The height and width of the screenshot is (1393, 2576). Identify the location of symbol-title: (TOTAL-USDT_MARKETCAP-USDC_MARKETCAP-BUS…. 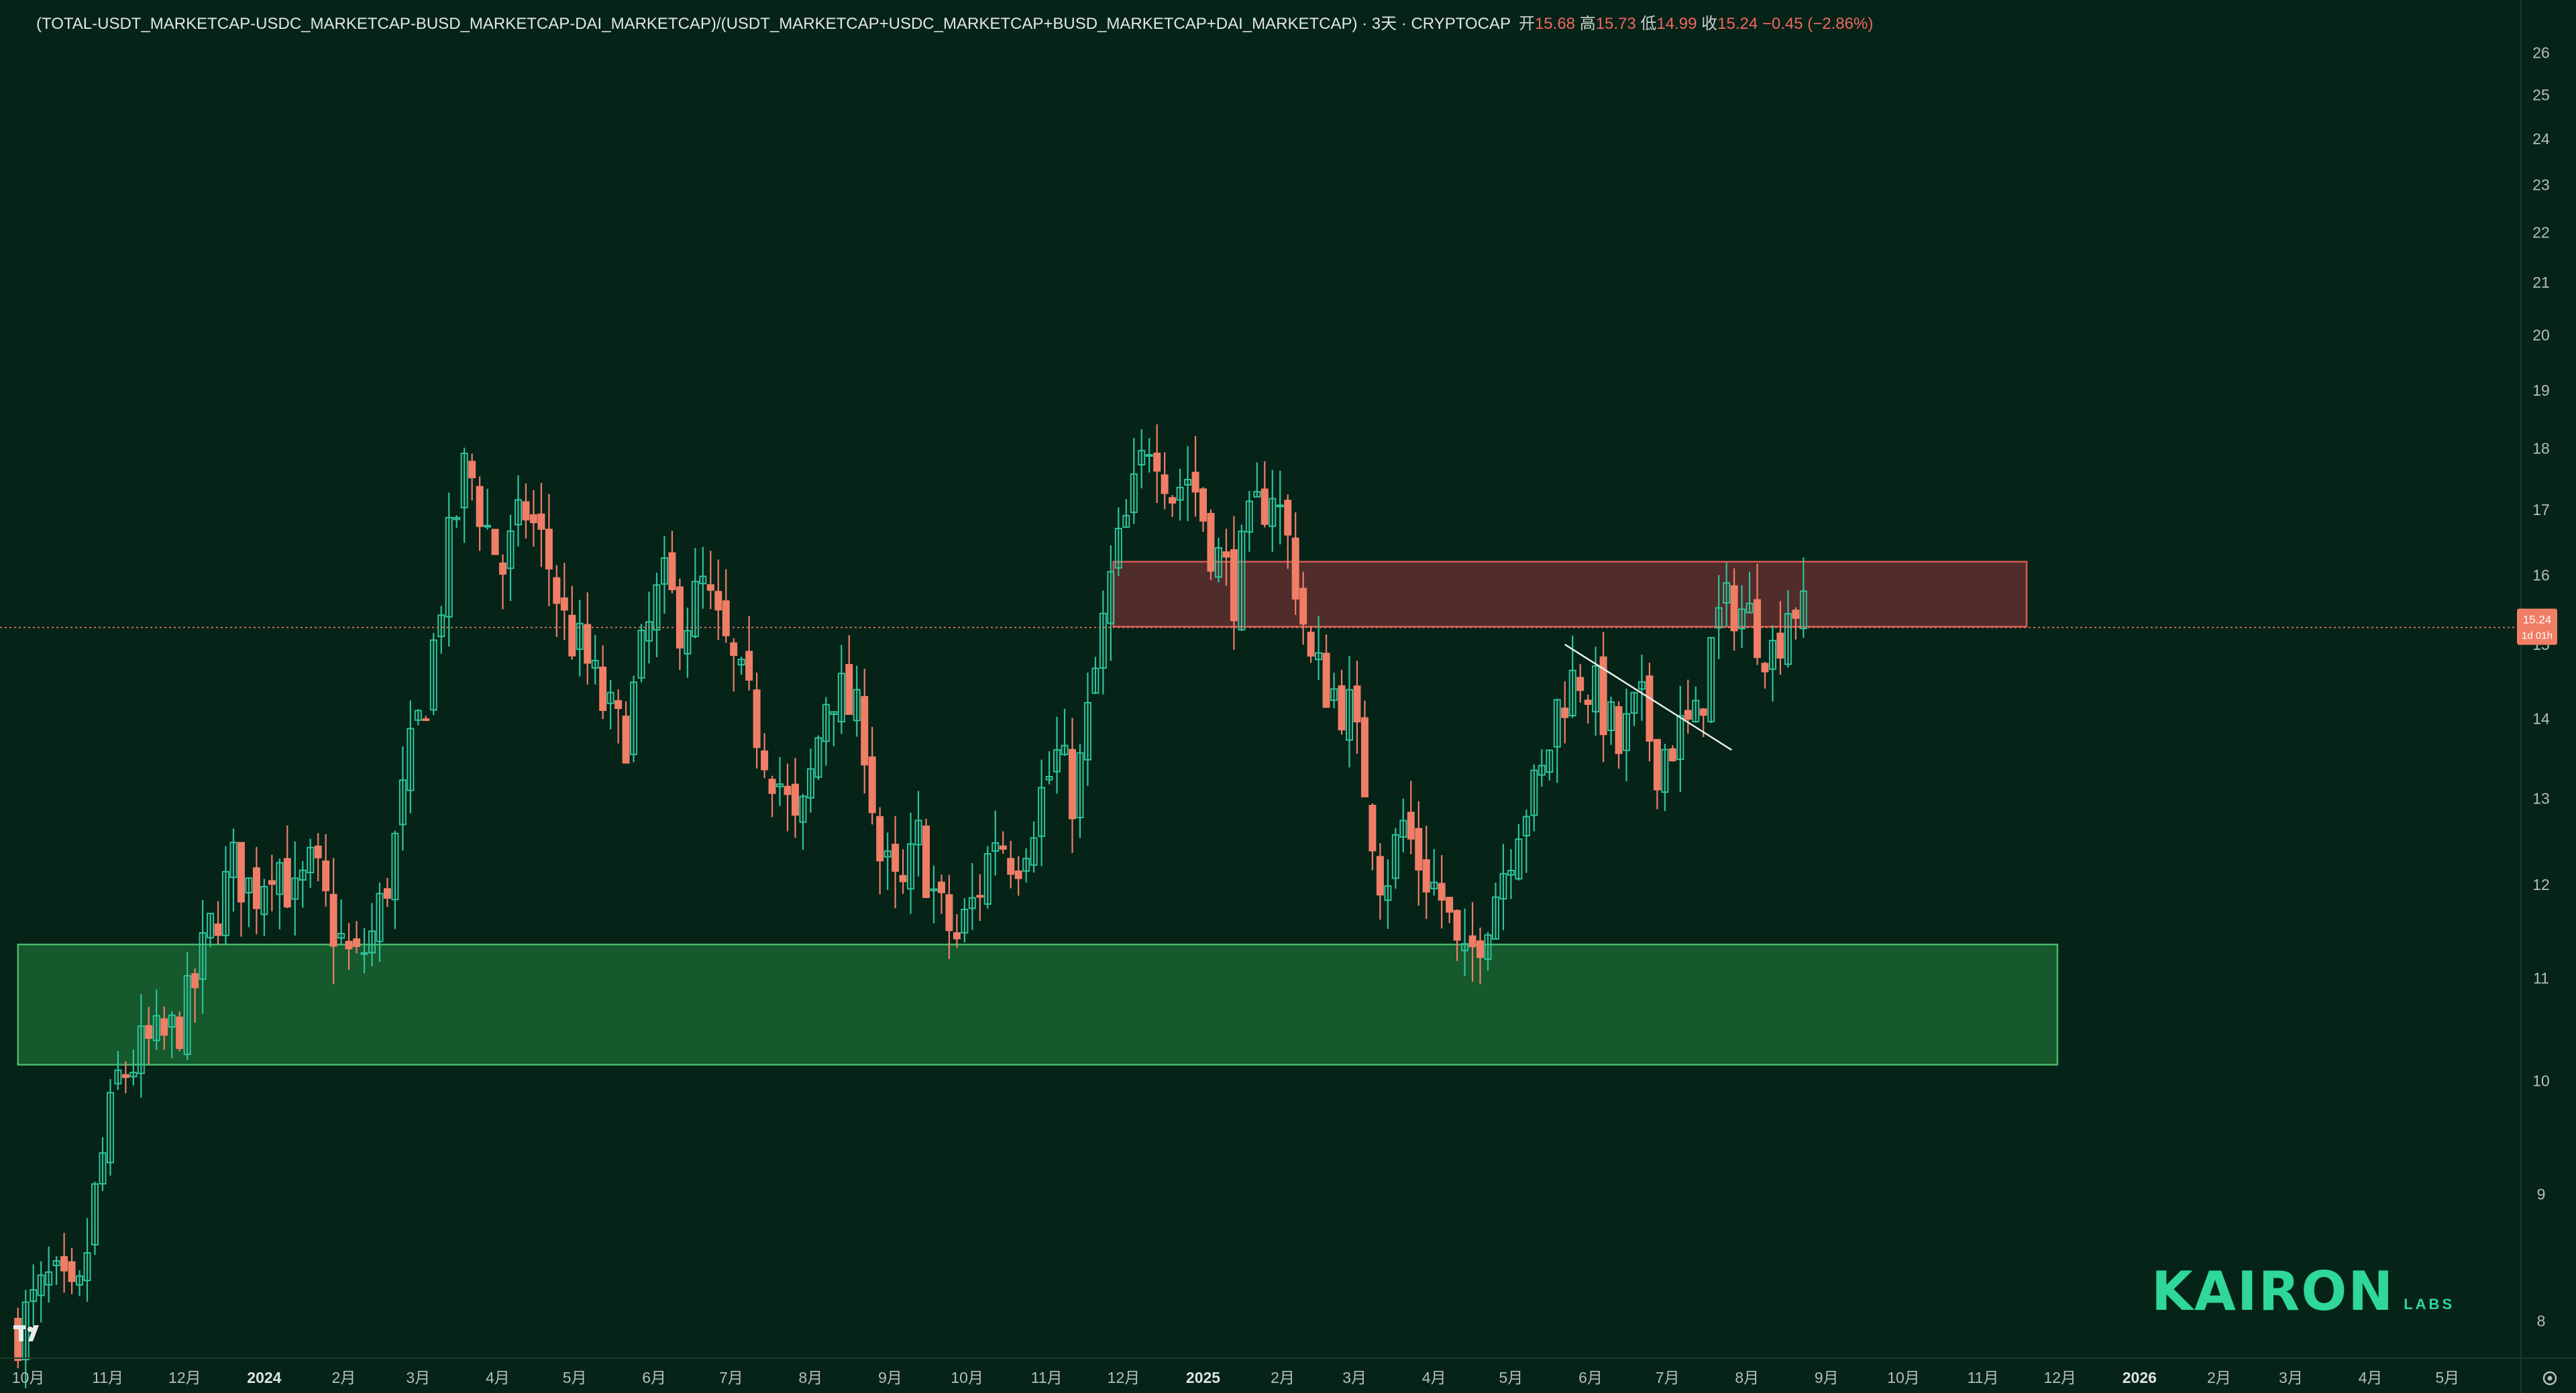
(773, 23).